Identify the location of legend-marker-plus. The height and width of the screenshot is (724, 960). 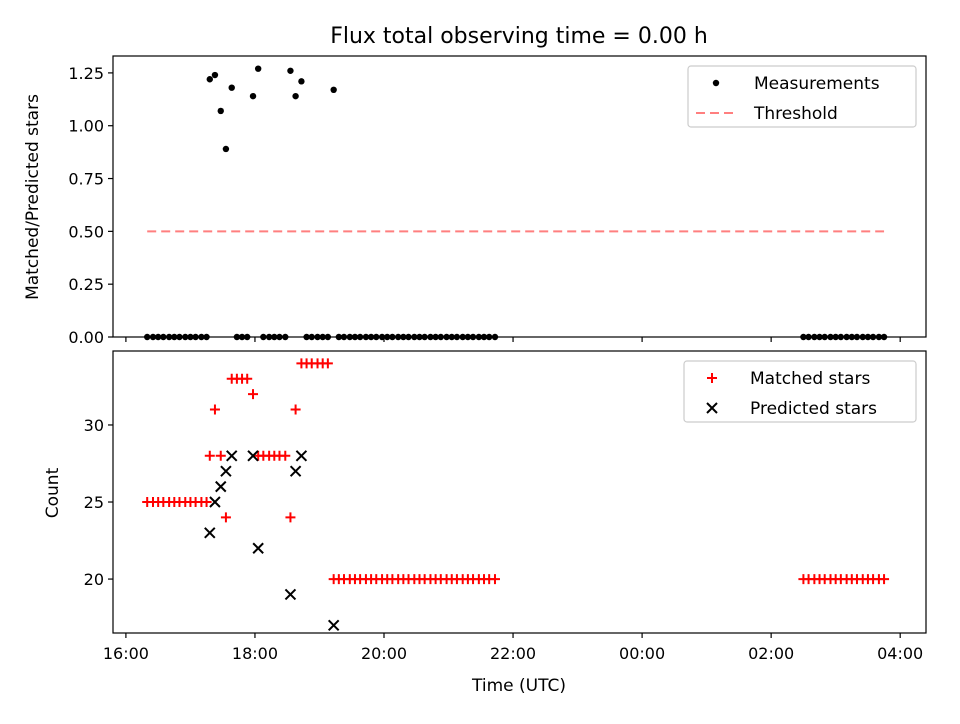
(712, 378).